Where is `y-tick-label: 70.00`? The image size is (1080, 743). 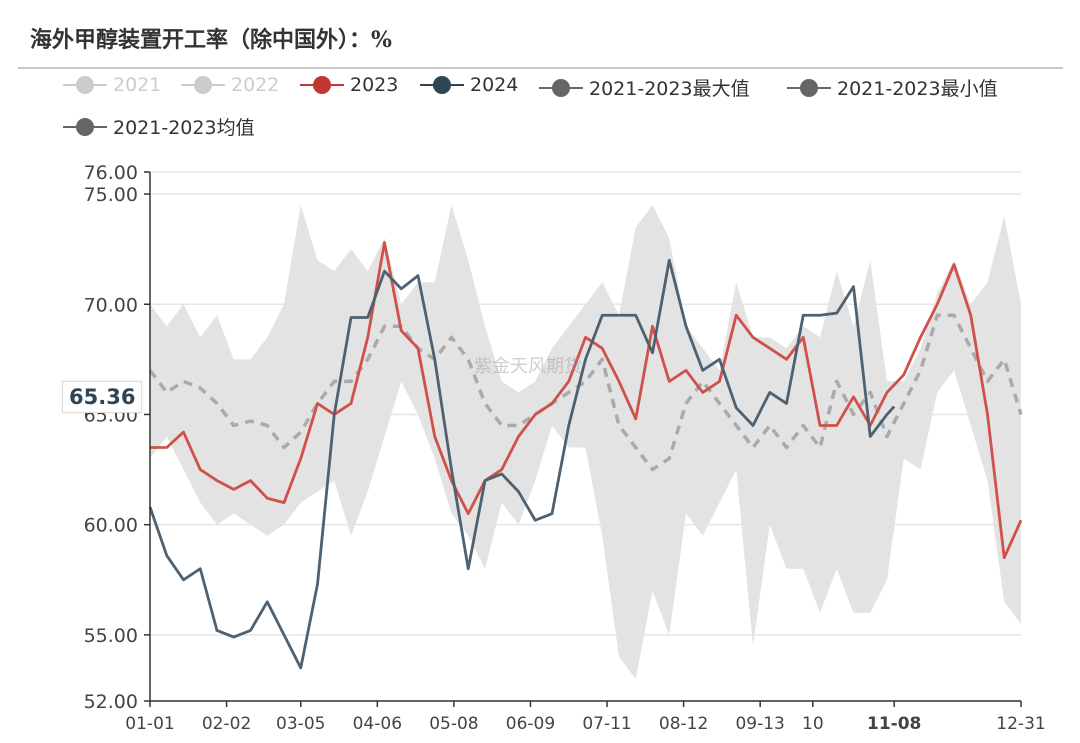
y-tick-label: 70.00 is located at coordinates (111, 305).